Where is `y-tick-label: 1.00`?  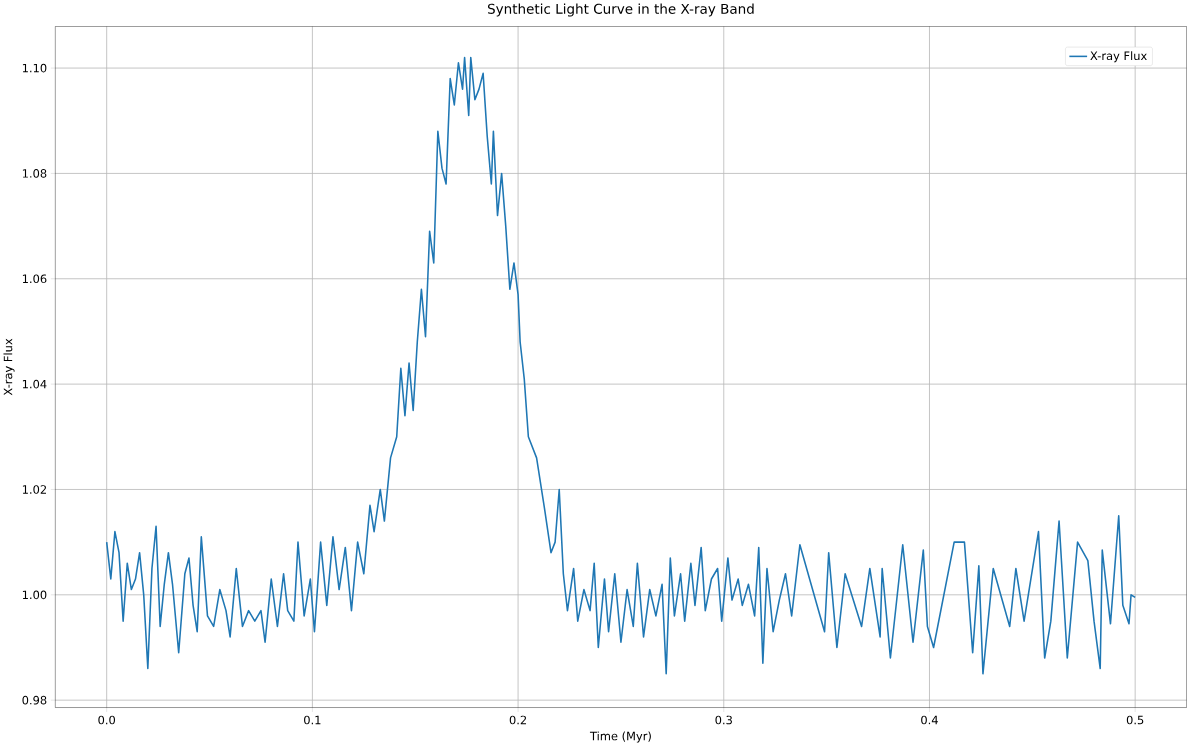 y-tick-label: 1.00 is located at coordinates (34, 595).